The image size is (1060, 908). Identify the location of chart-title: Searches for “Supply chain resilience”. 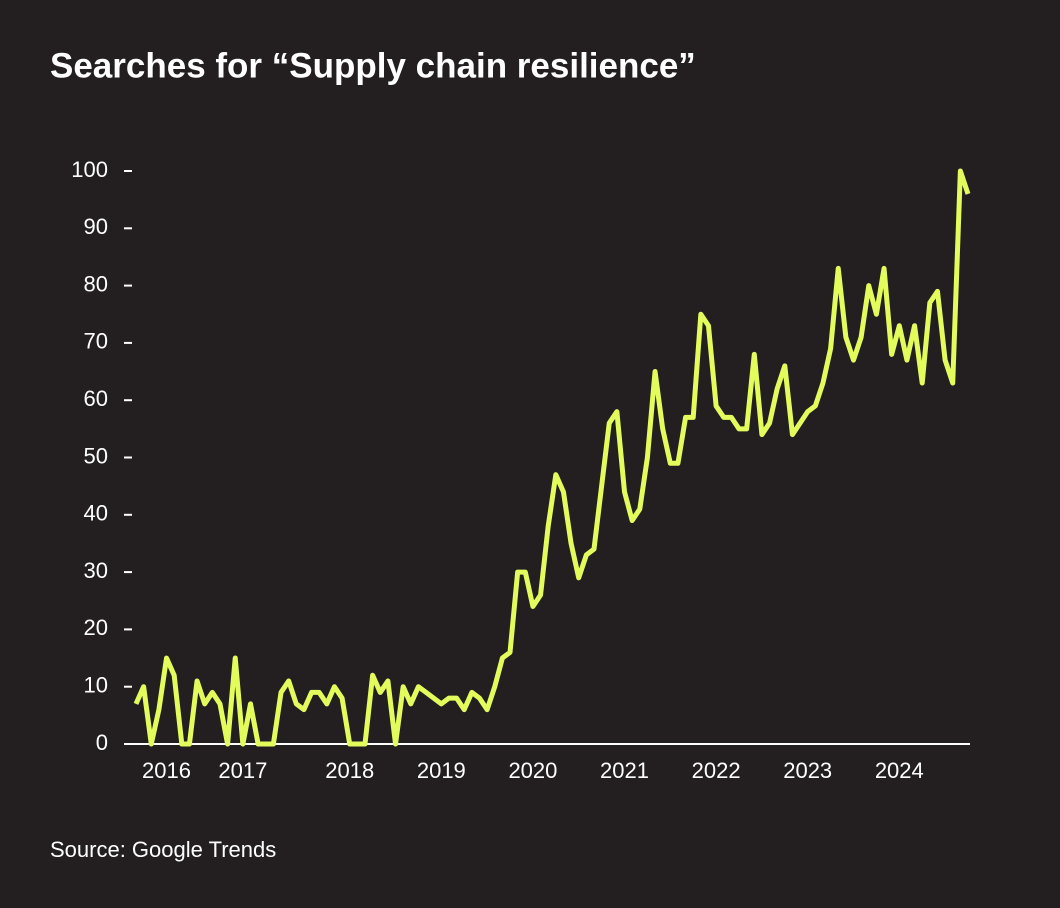
(373, 65).